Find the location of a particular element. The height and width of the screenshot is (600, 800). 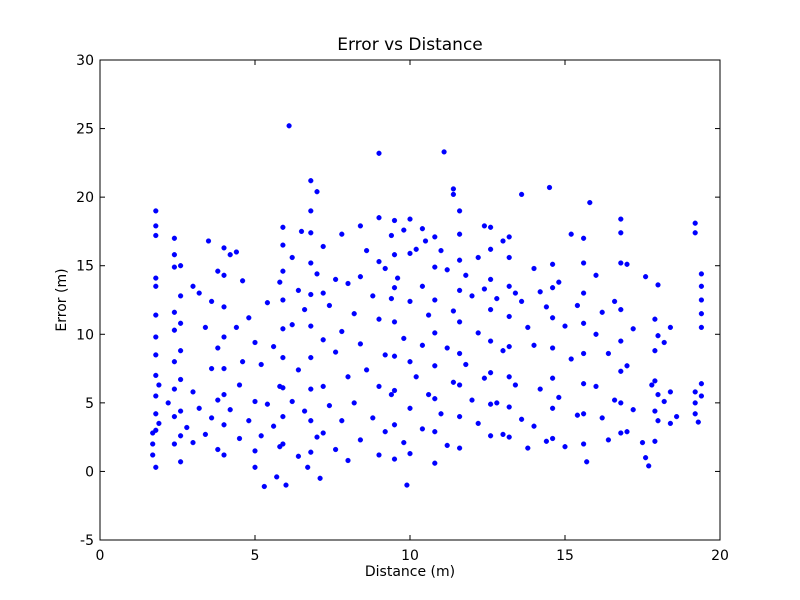

x-tick-label: 0 is located at coordinates (100, 556).